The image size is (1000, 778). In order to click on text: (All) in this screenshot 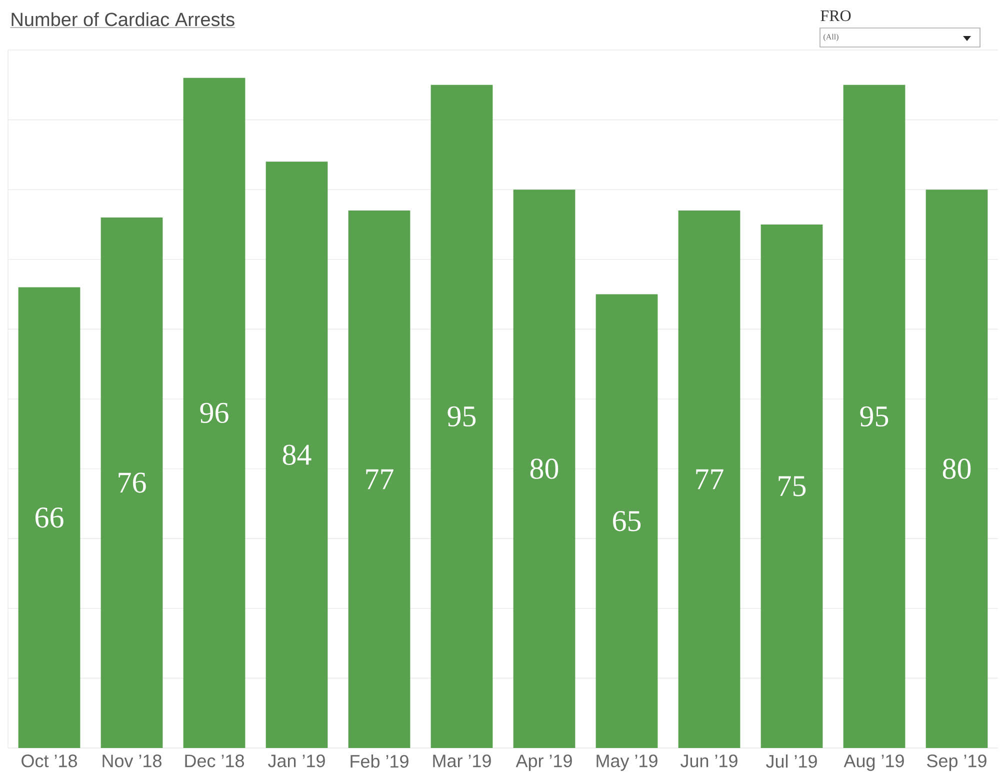, I will do `click(831, 38)`.